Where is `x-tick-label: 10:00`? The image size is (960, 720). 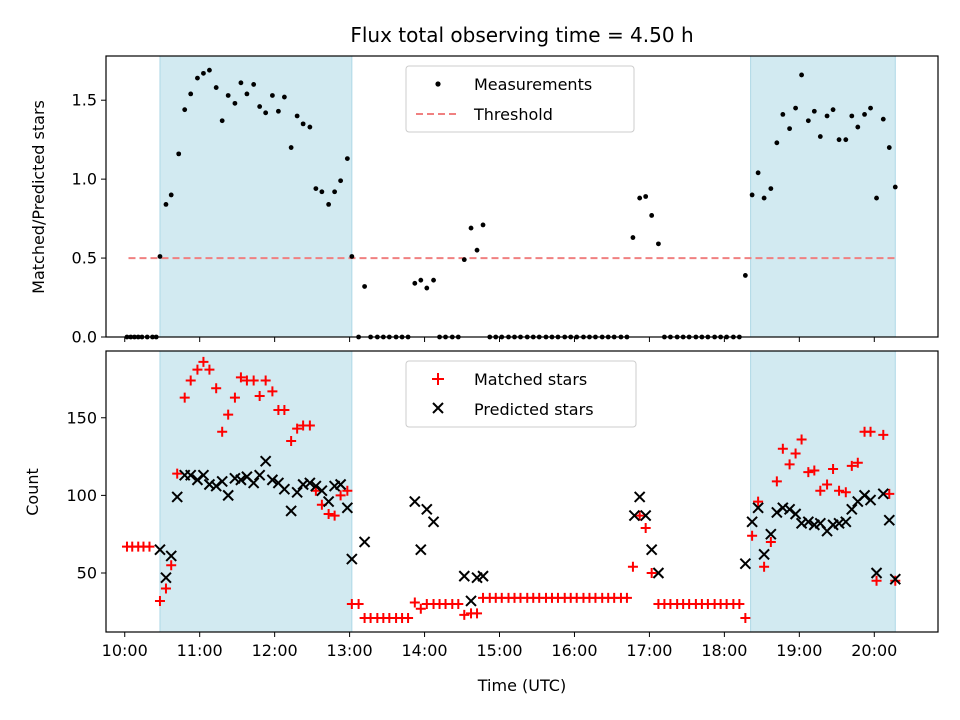 x-tick-label: 10:00 is located at coordinates (125, 650).